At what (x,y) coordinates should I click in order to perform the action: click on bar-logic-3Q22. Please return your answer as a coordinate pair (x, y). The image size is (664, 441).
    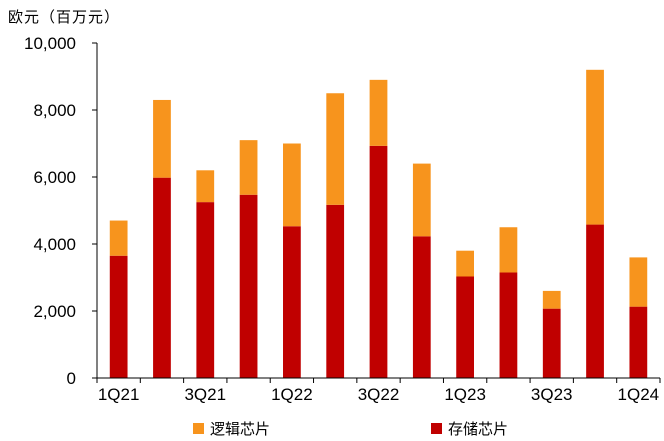
    Looking at the image, I should click on (378, 112).